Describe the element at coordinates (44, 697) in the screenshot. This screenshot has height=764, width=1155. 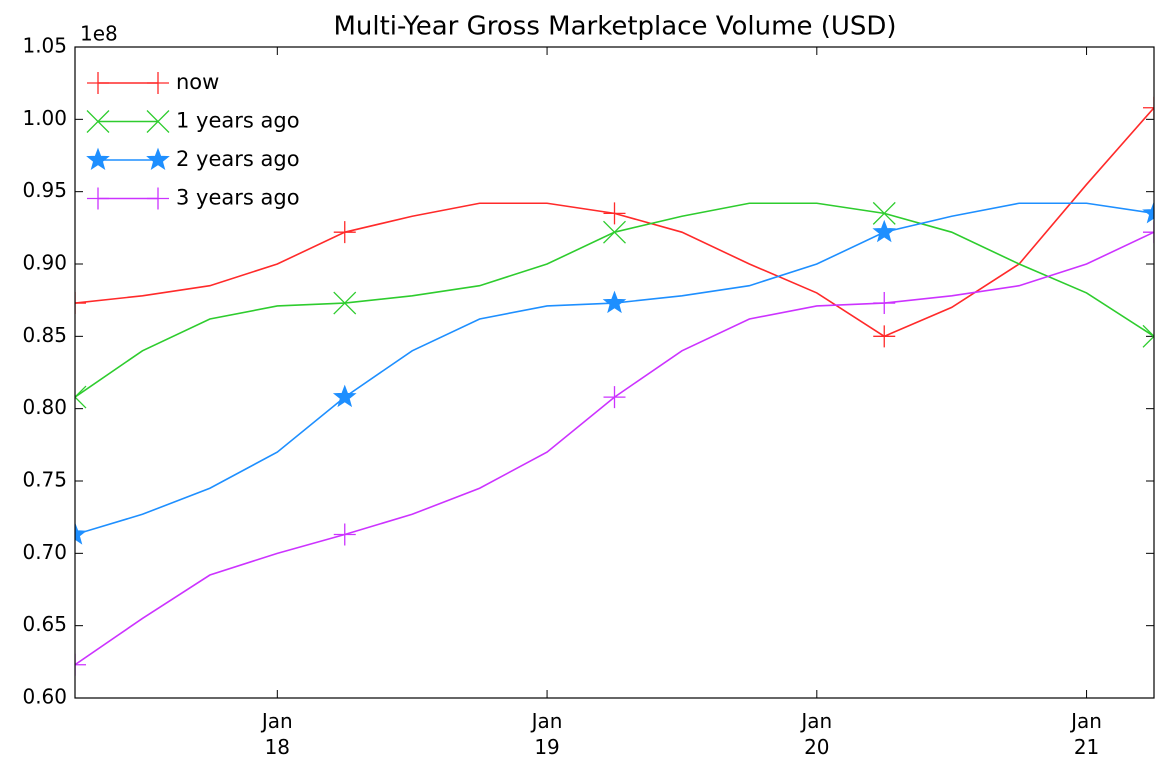
I see `y-tick-label: 0.60` at that location.